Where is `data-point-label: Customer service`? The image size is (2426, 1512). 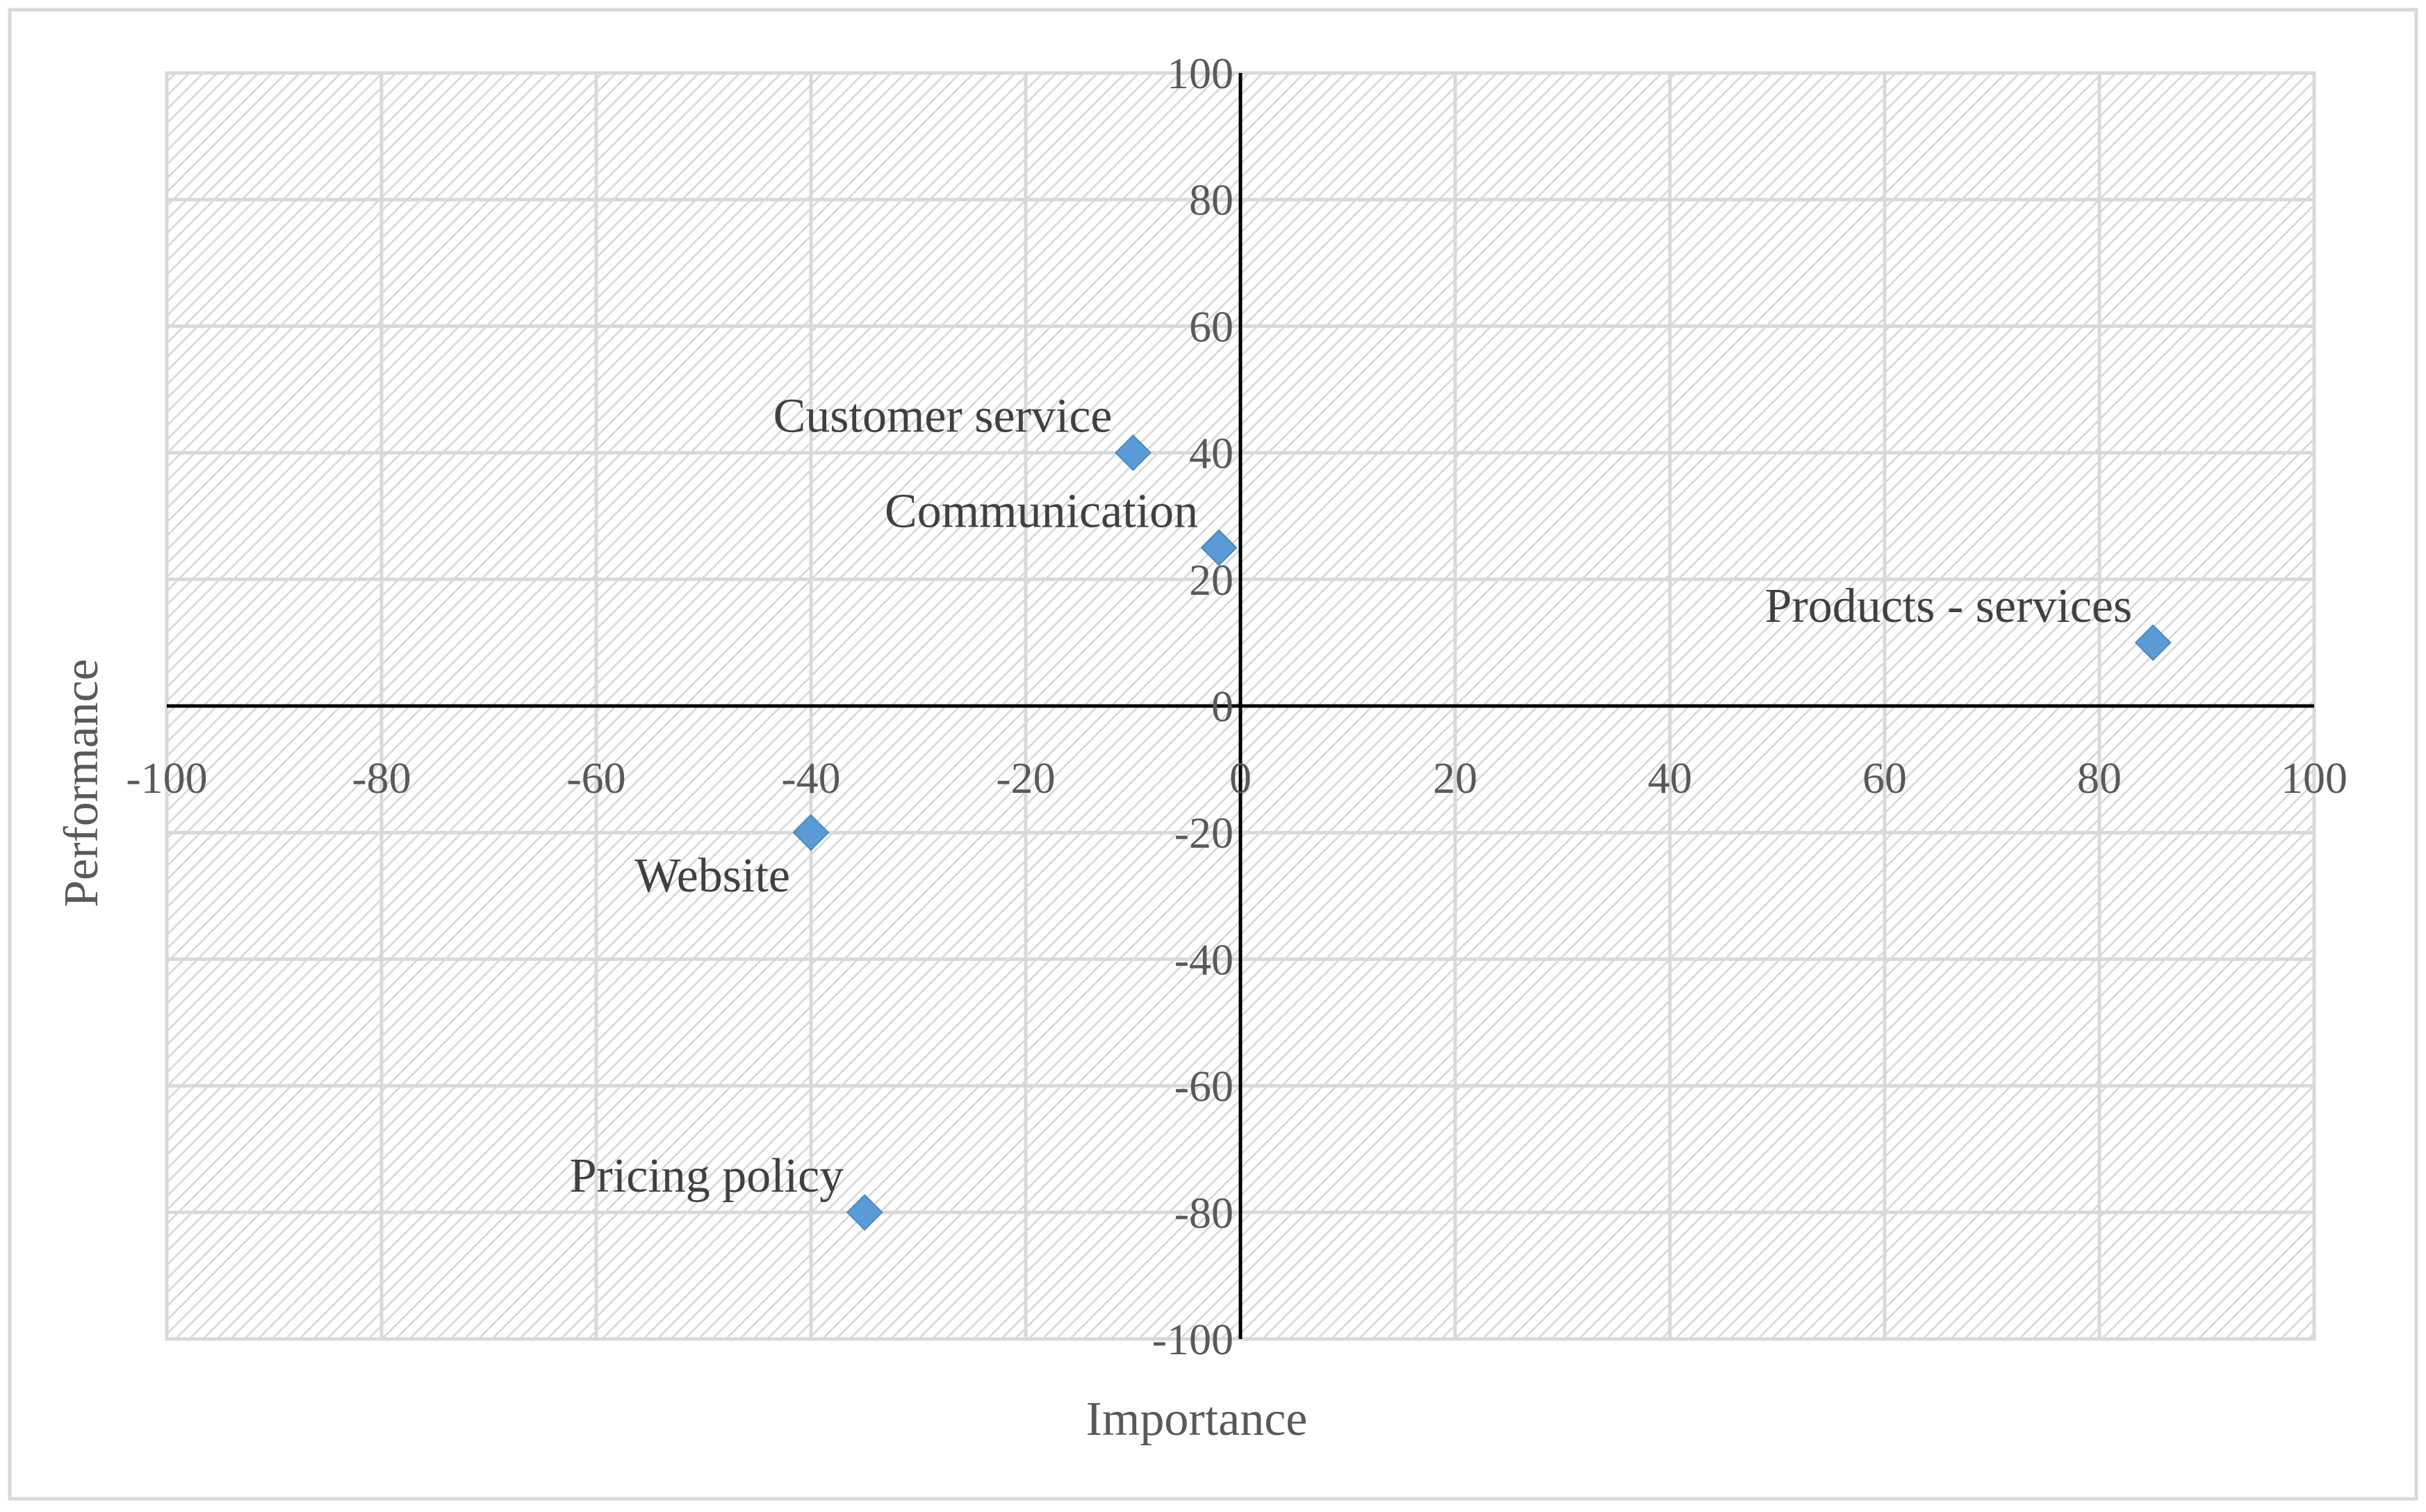
data-point-label: Customer service is located at coordinates (943, 416).